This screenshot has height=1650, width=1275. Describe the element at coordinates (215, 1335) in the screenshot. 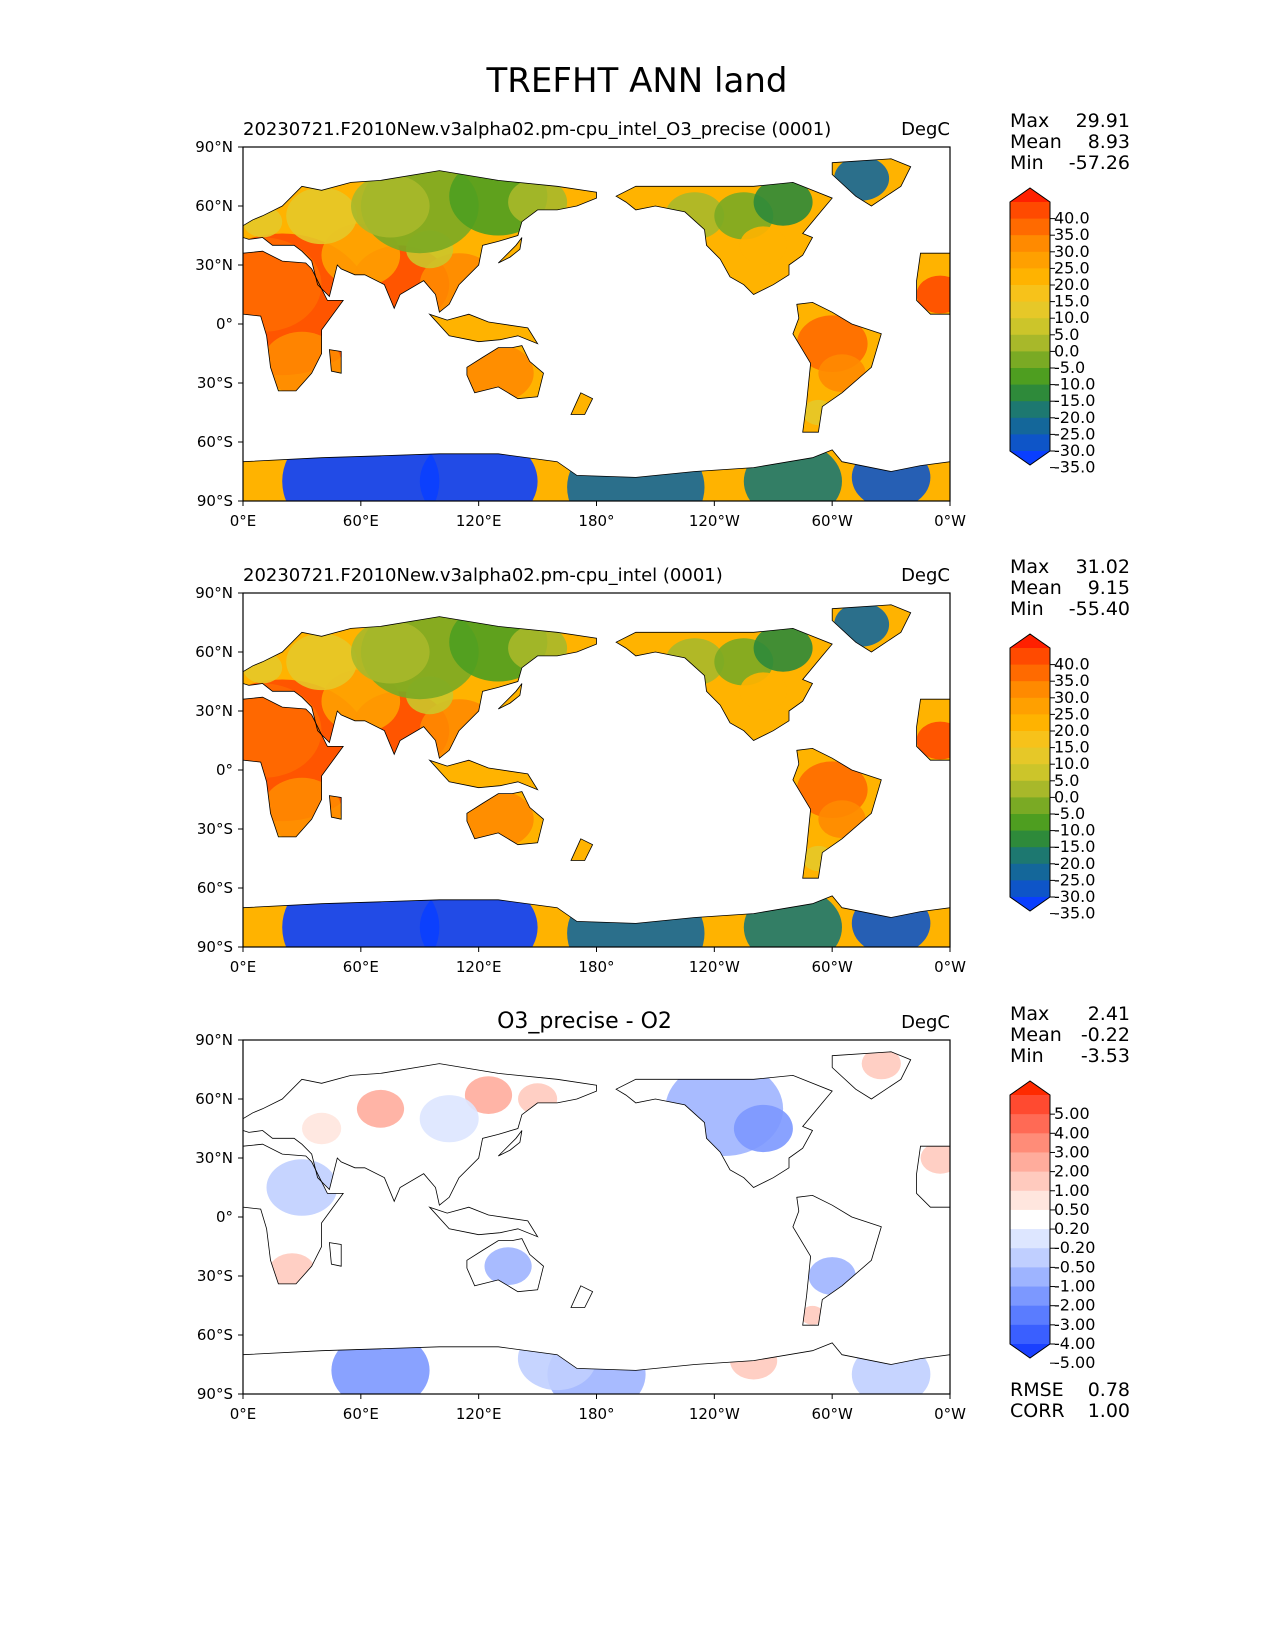

I see `y-tick-label: 60°S` at that location.